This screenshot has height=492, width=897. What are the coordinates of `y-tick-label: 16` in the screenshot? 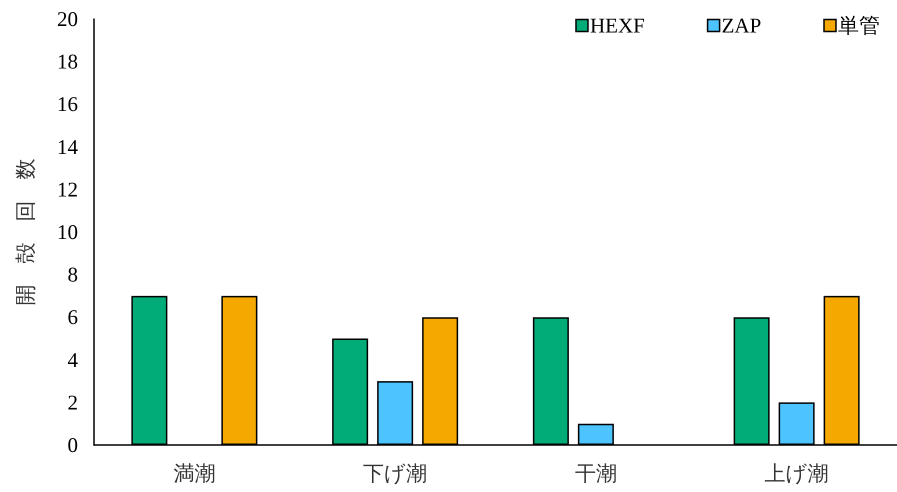 It's located at (67, 104).